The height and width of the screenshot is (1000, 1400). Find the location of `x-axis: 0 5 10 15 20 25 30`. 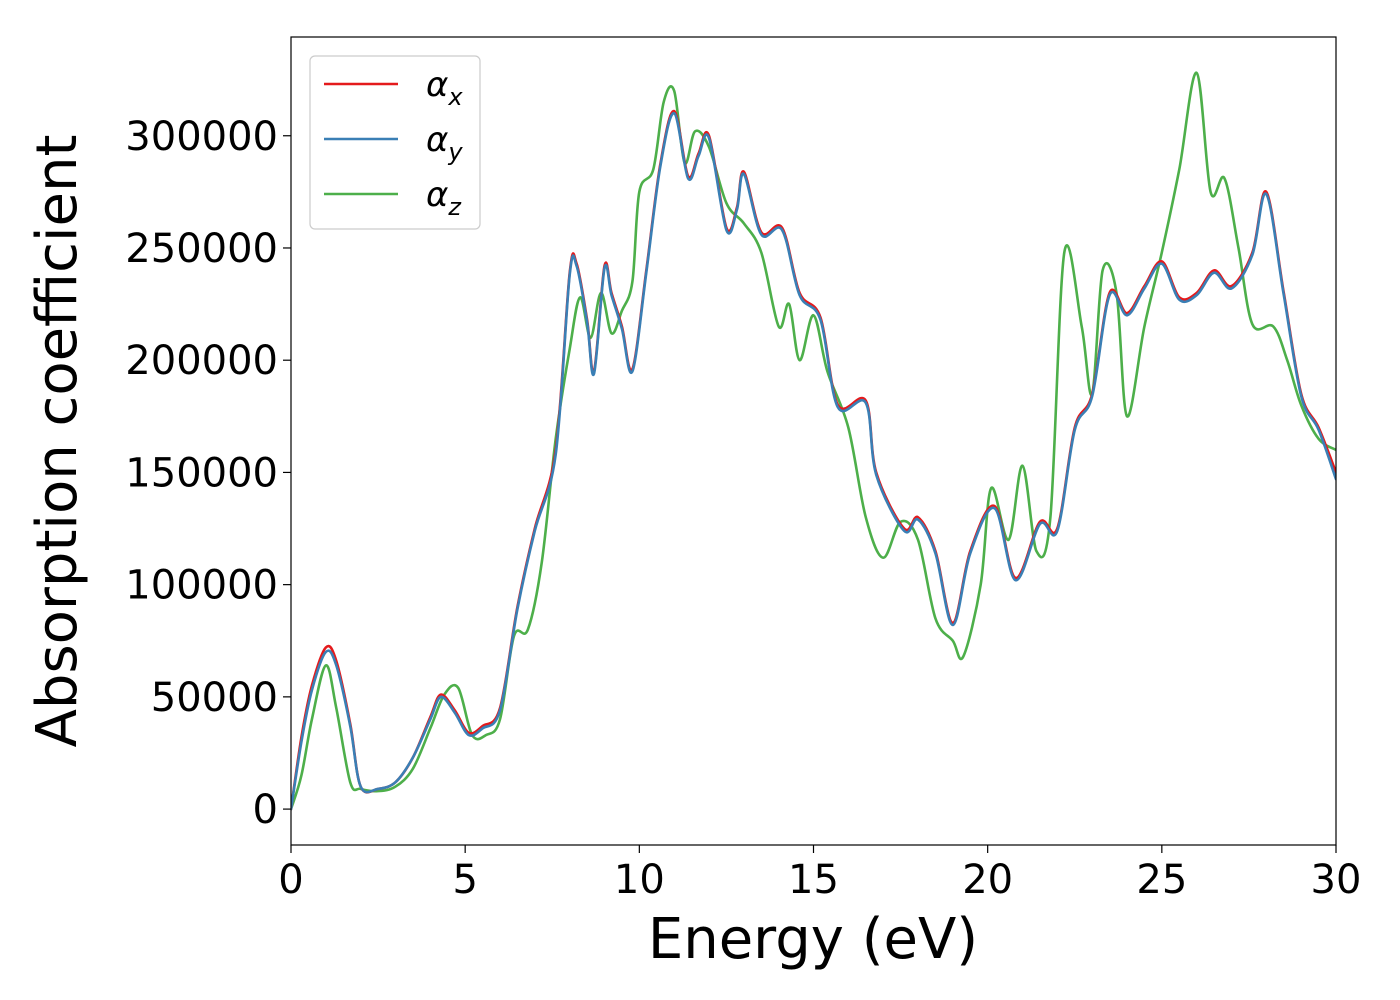

x-axis: 0 5 10 15 20 25 30 is located at coordinates (819, 874).